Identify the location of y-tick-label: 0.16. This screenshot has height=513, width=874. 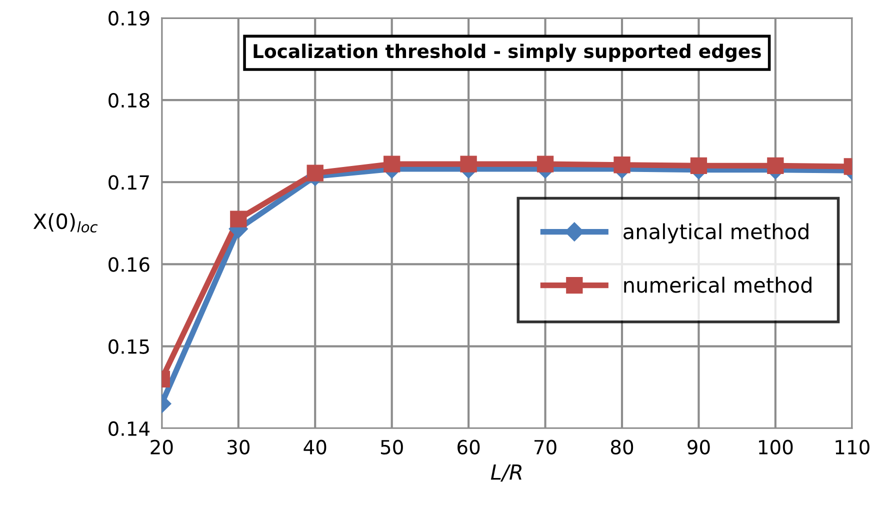
(129, 264).